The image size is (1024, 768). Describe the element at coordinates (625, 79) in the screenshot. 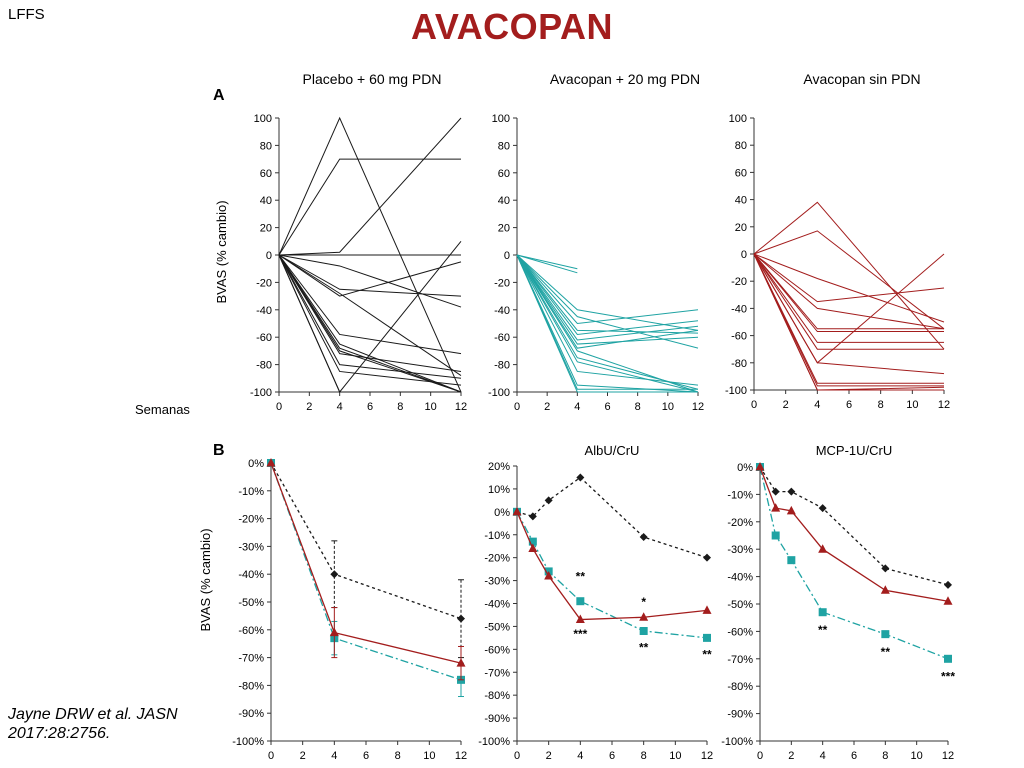

I see `col-title-avacopan-pdn: Avacopan + 20 mg PDN` at that location.